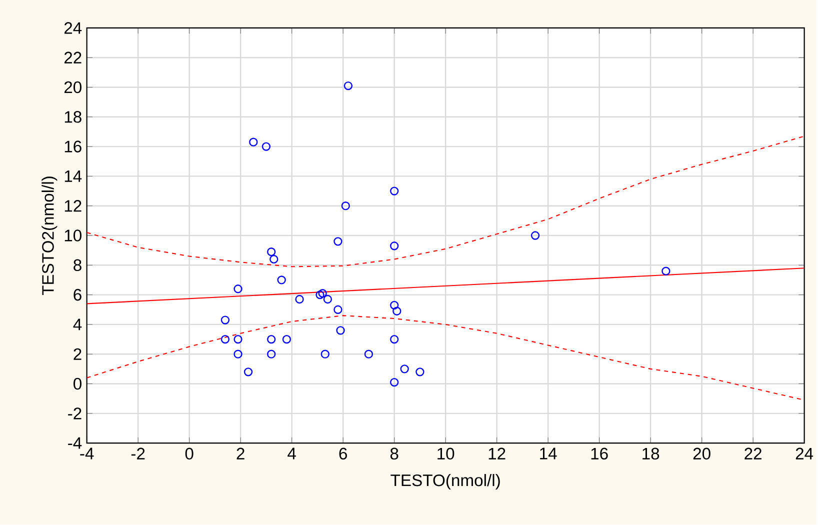 The height and width of the screenshot is (525, 818). Describe the element at coordinates (73, 146) in the screenshot. I see `y-tick-label: 16` at that location.